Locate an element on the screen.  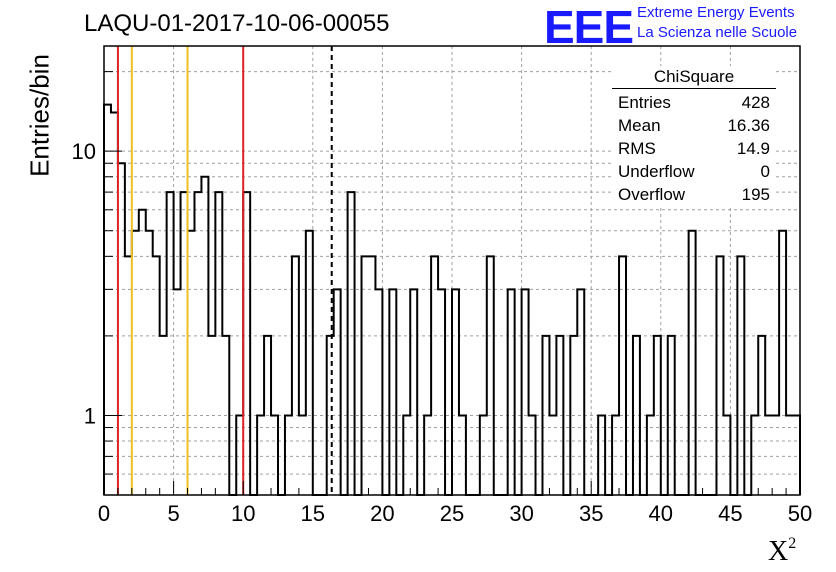
chart-title: LAQU-01-2017-10-06-00055 is located at coordinates (237, 23).